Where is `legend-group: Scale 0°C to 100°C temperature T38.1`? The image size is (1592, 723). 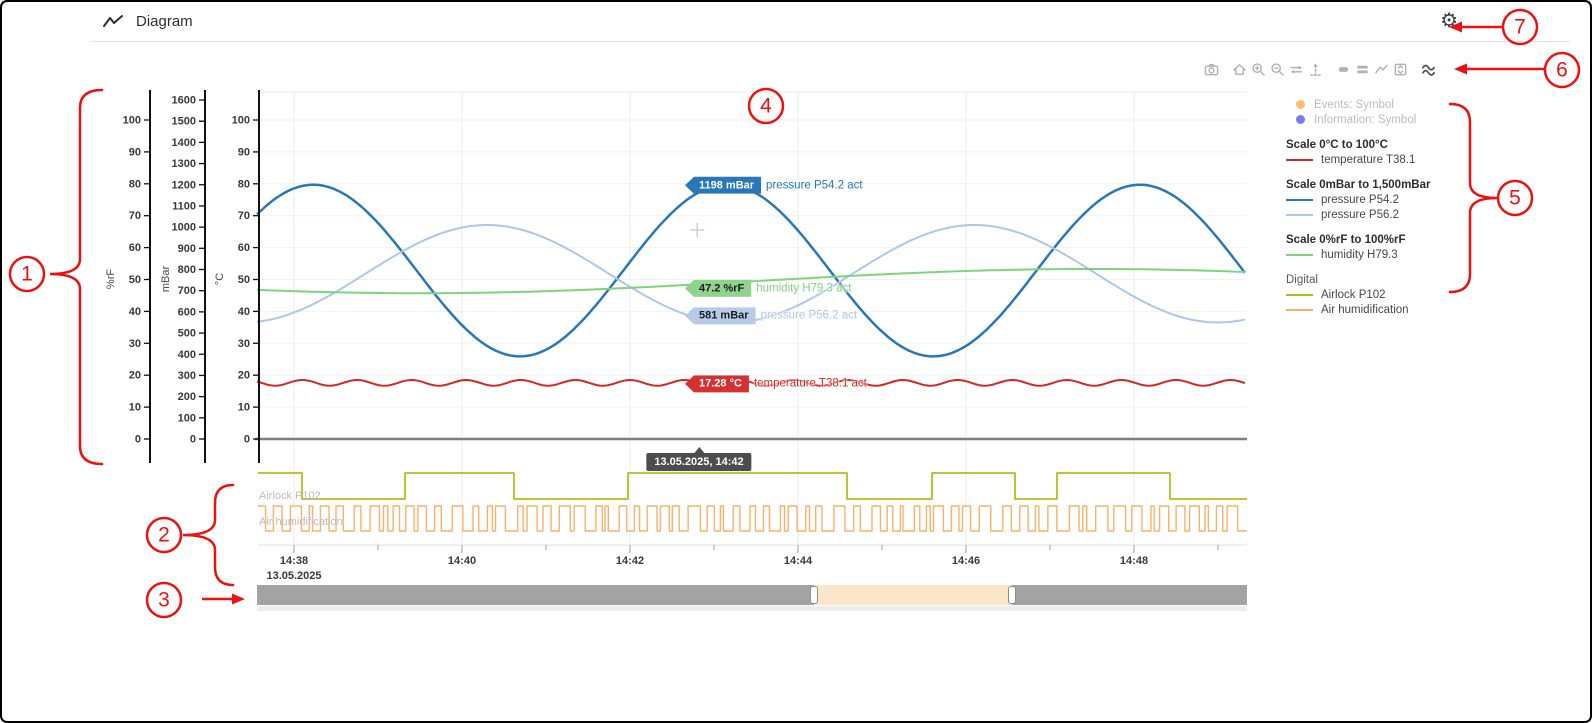 legend-group: Scale 0°C to 100°C temperature T38.1 is located at coordinates (1421, 152).